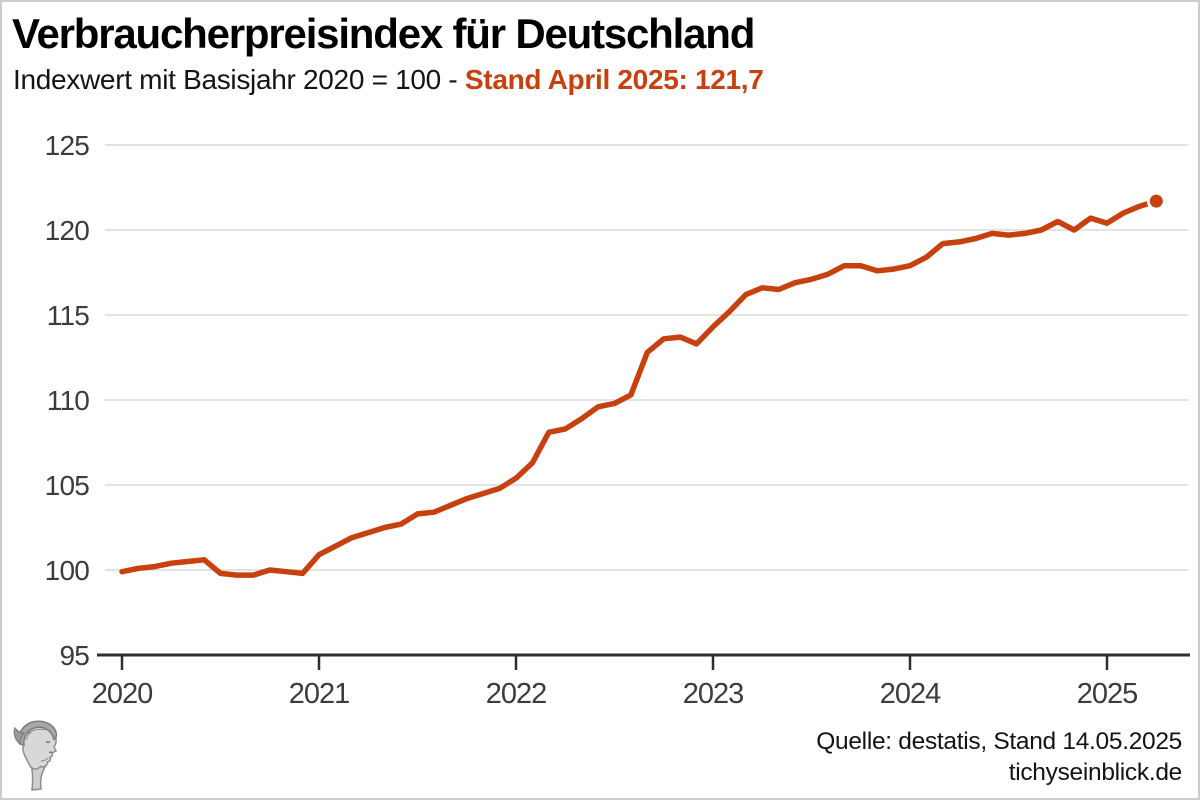  I want to click on x-tick-label-2020: 2020, so click(122, 694).